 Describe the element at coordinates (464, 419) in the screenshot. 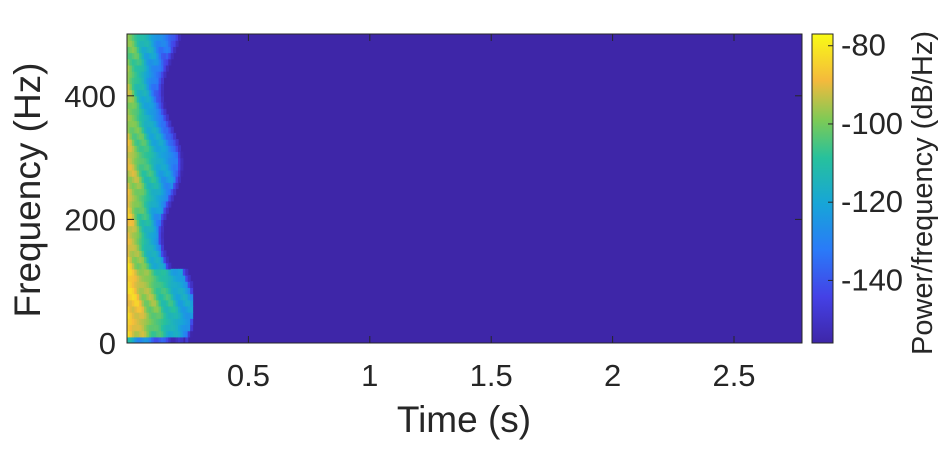

I see `x-axis-label: Time (s)` at that location.